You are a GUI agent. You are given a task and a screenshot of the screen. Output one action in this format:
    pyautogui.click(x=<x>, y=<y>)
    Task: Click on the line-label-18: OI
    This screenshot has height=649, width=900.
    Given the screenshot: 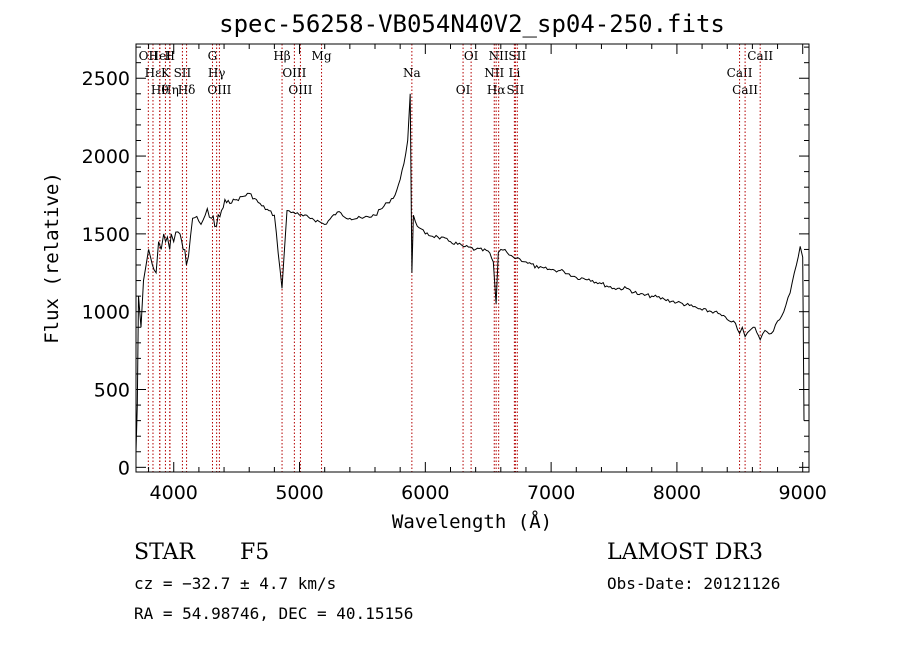 What is the action you would take?
    pyautogui.click(x=471, y=56)
    